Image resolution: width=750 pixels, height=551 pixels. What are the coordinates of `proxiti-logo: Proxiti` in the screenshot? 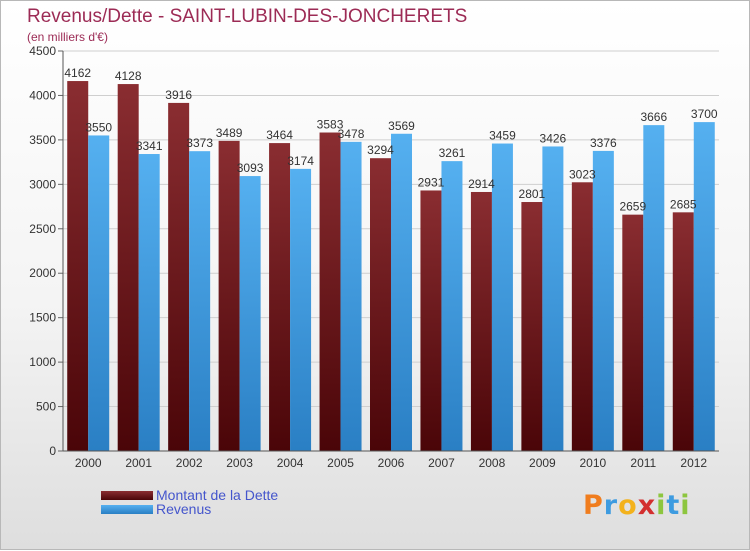 It's located at (637, 505).